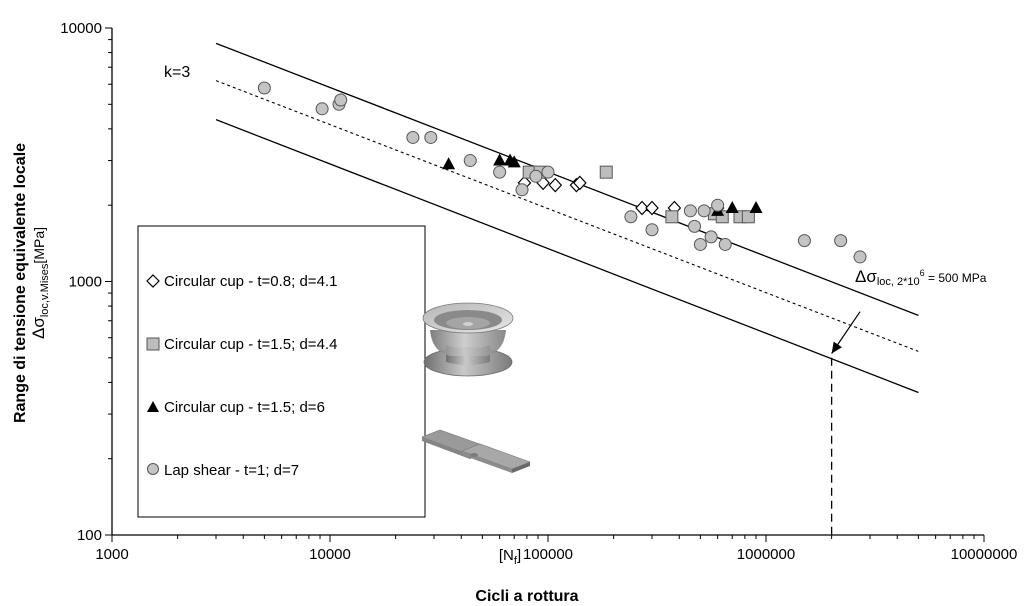  What do you see at coordinates (153, 469) in the screenshot?
I see `legend-marker-circle` at bounding box center [153, 469].